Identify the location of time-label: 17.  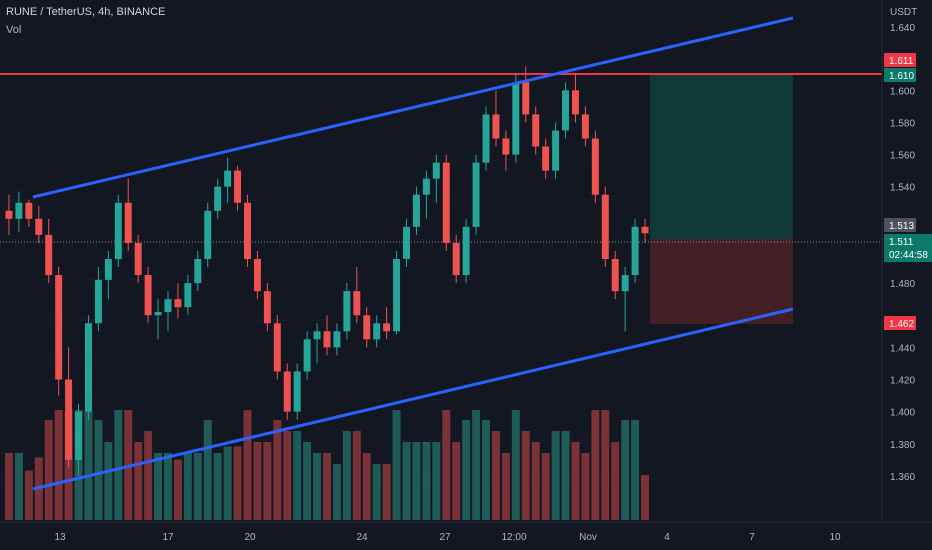
(168, 537).